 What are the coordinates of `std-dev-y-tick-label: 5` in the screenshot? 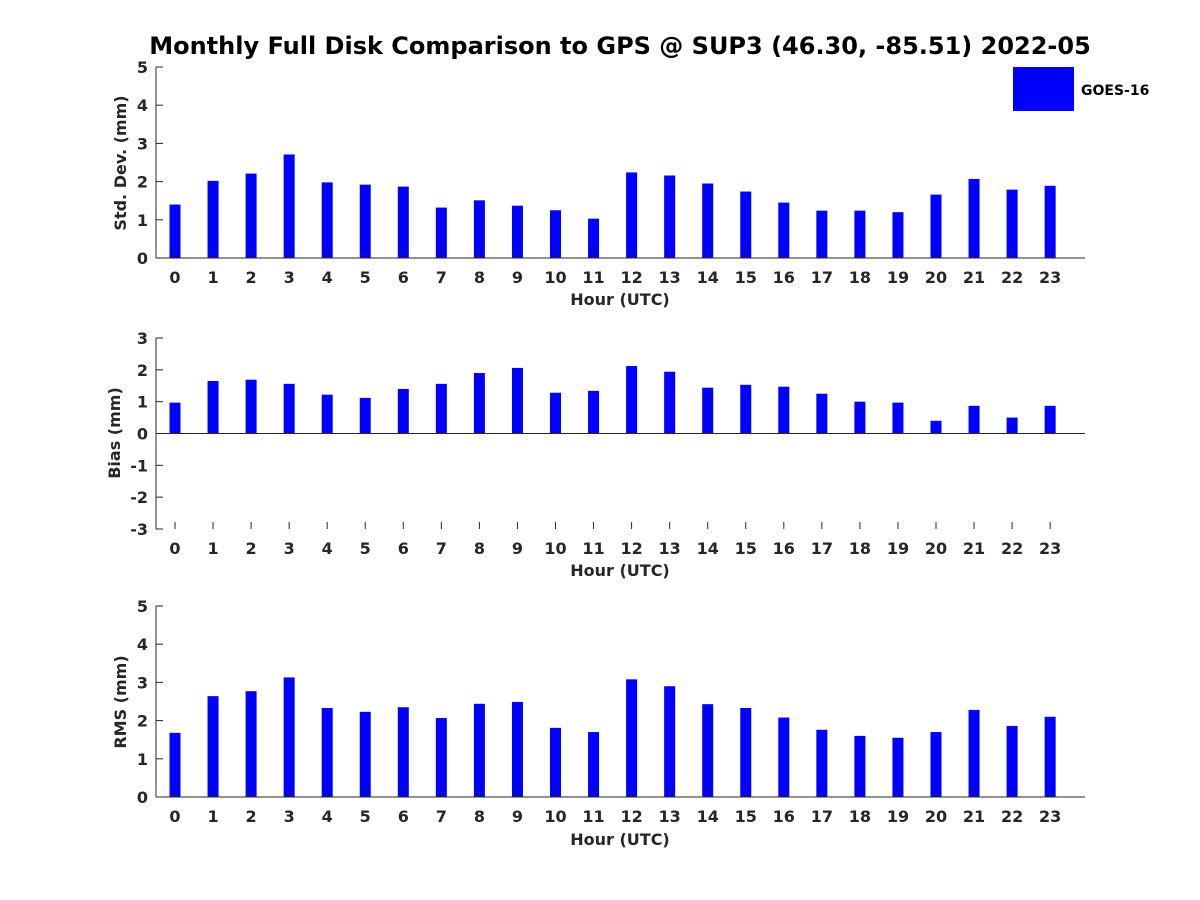 It's located at (142, 67).